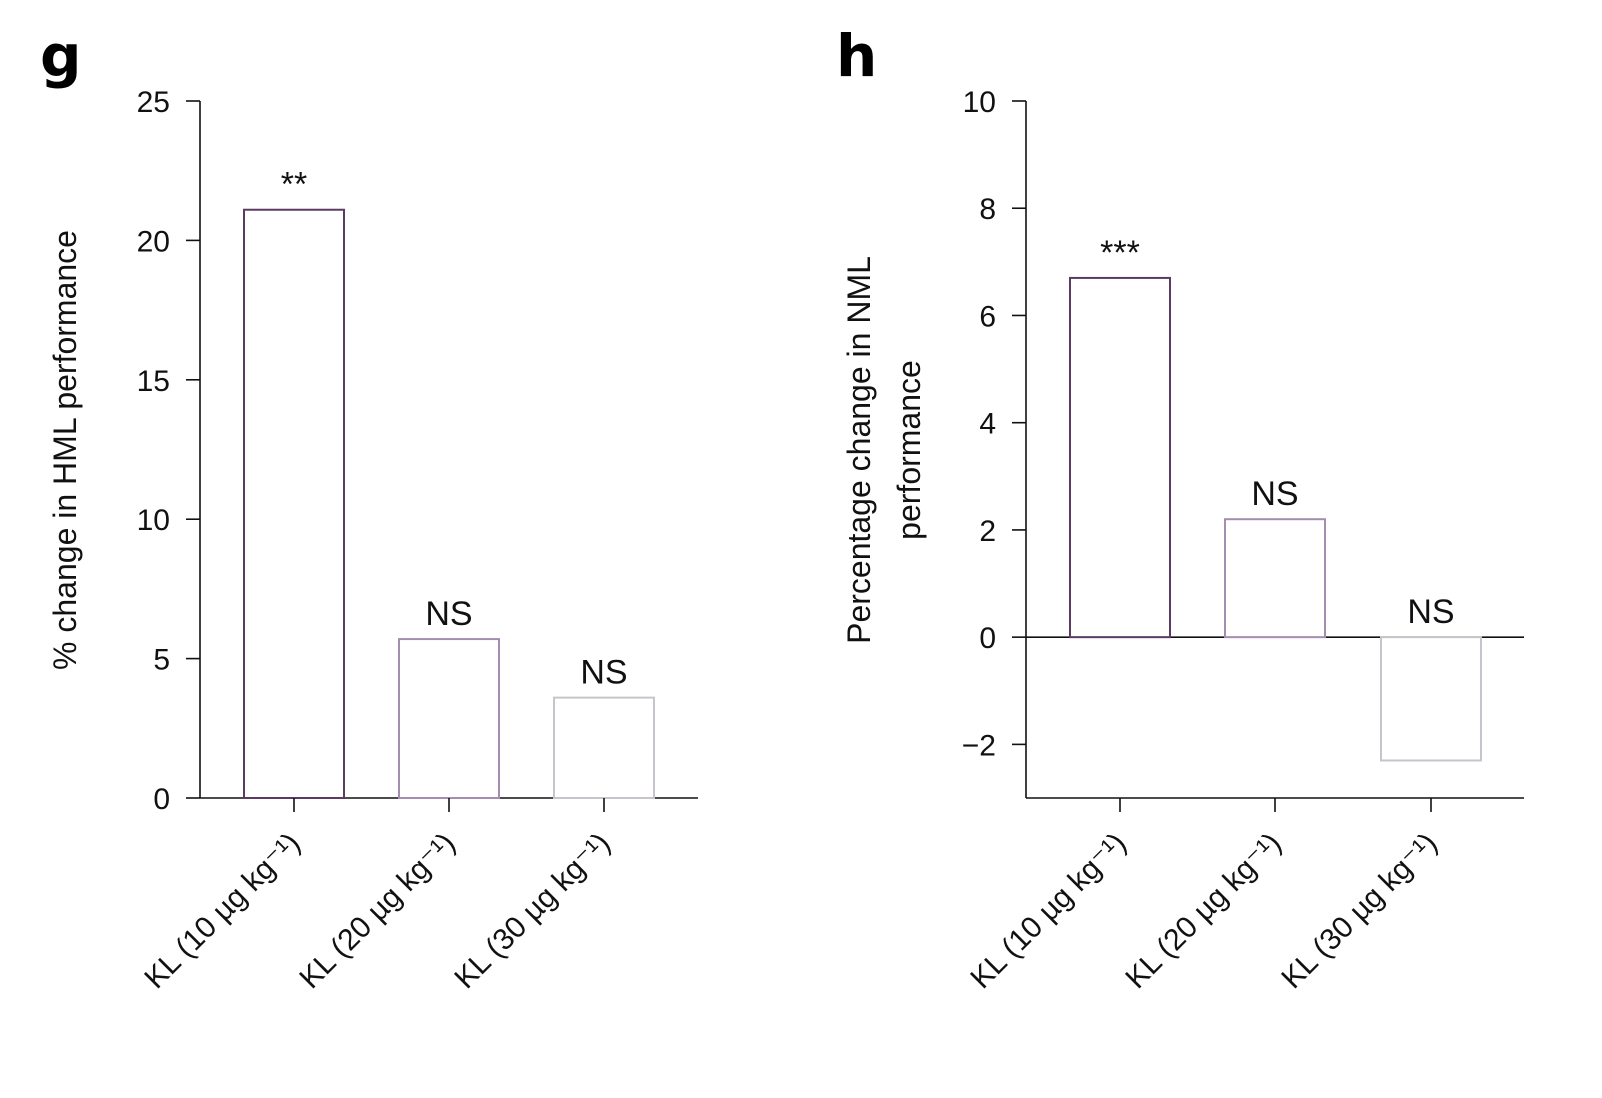  What do you see at coordinates (161, 660) in the screenshot?
I see `y-tick-label-g: 5` at bounding box center [161, 660].